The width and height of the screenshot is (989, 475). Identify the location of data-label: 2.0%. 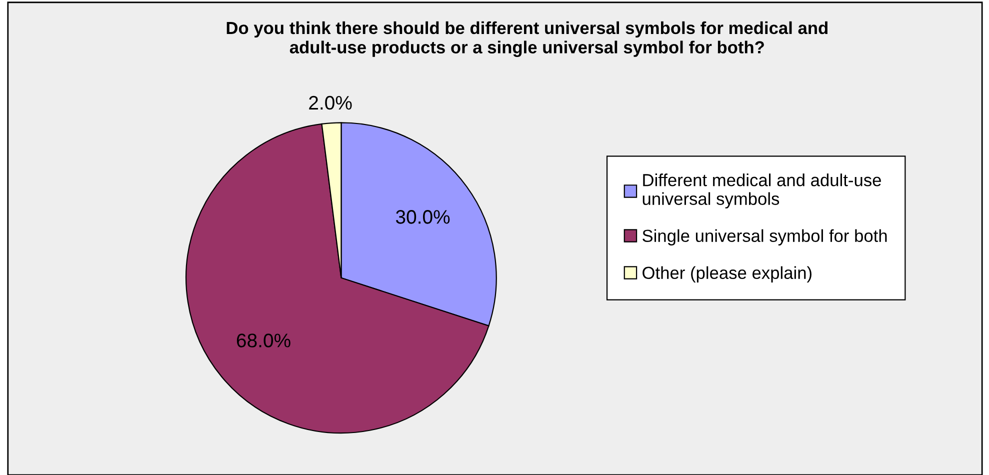
(330, 103).